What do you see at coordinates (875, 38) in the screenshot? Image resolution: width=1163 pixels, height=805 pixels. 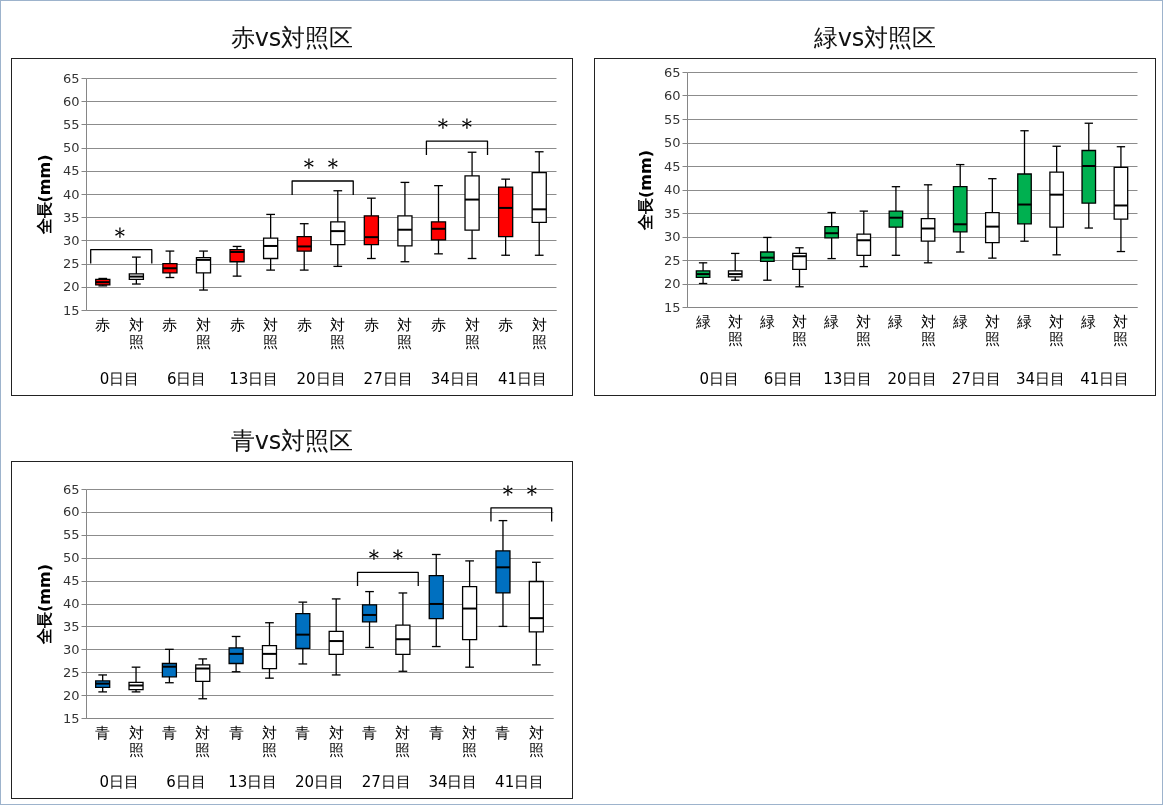 I see `chart-title: 緑vs対照区` at bounding box center [875, 38].